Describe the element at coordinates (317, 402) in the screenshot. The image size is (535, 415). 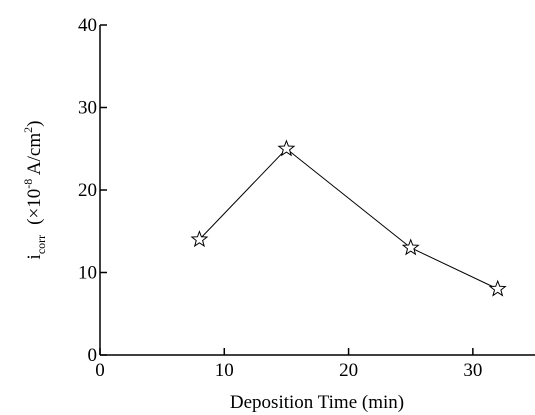
I see `x-axis-label: Deposition Time (min)` at that location.